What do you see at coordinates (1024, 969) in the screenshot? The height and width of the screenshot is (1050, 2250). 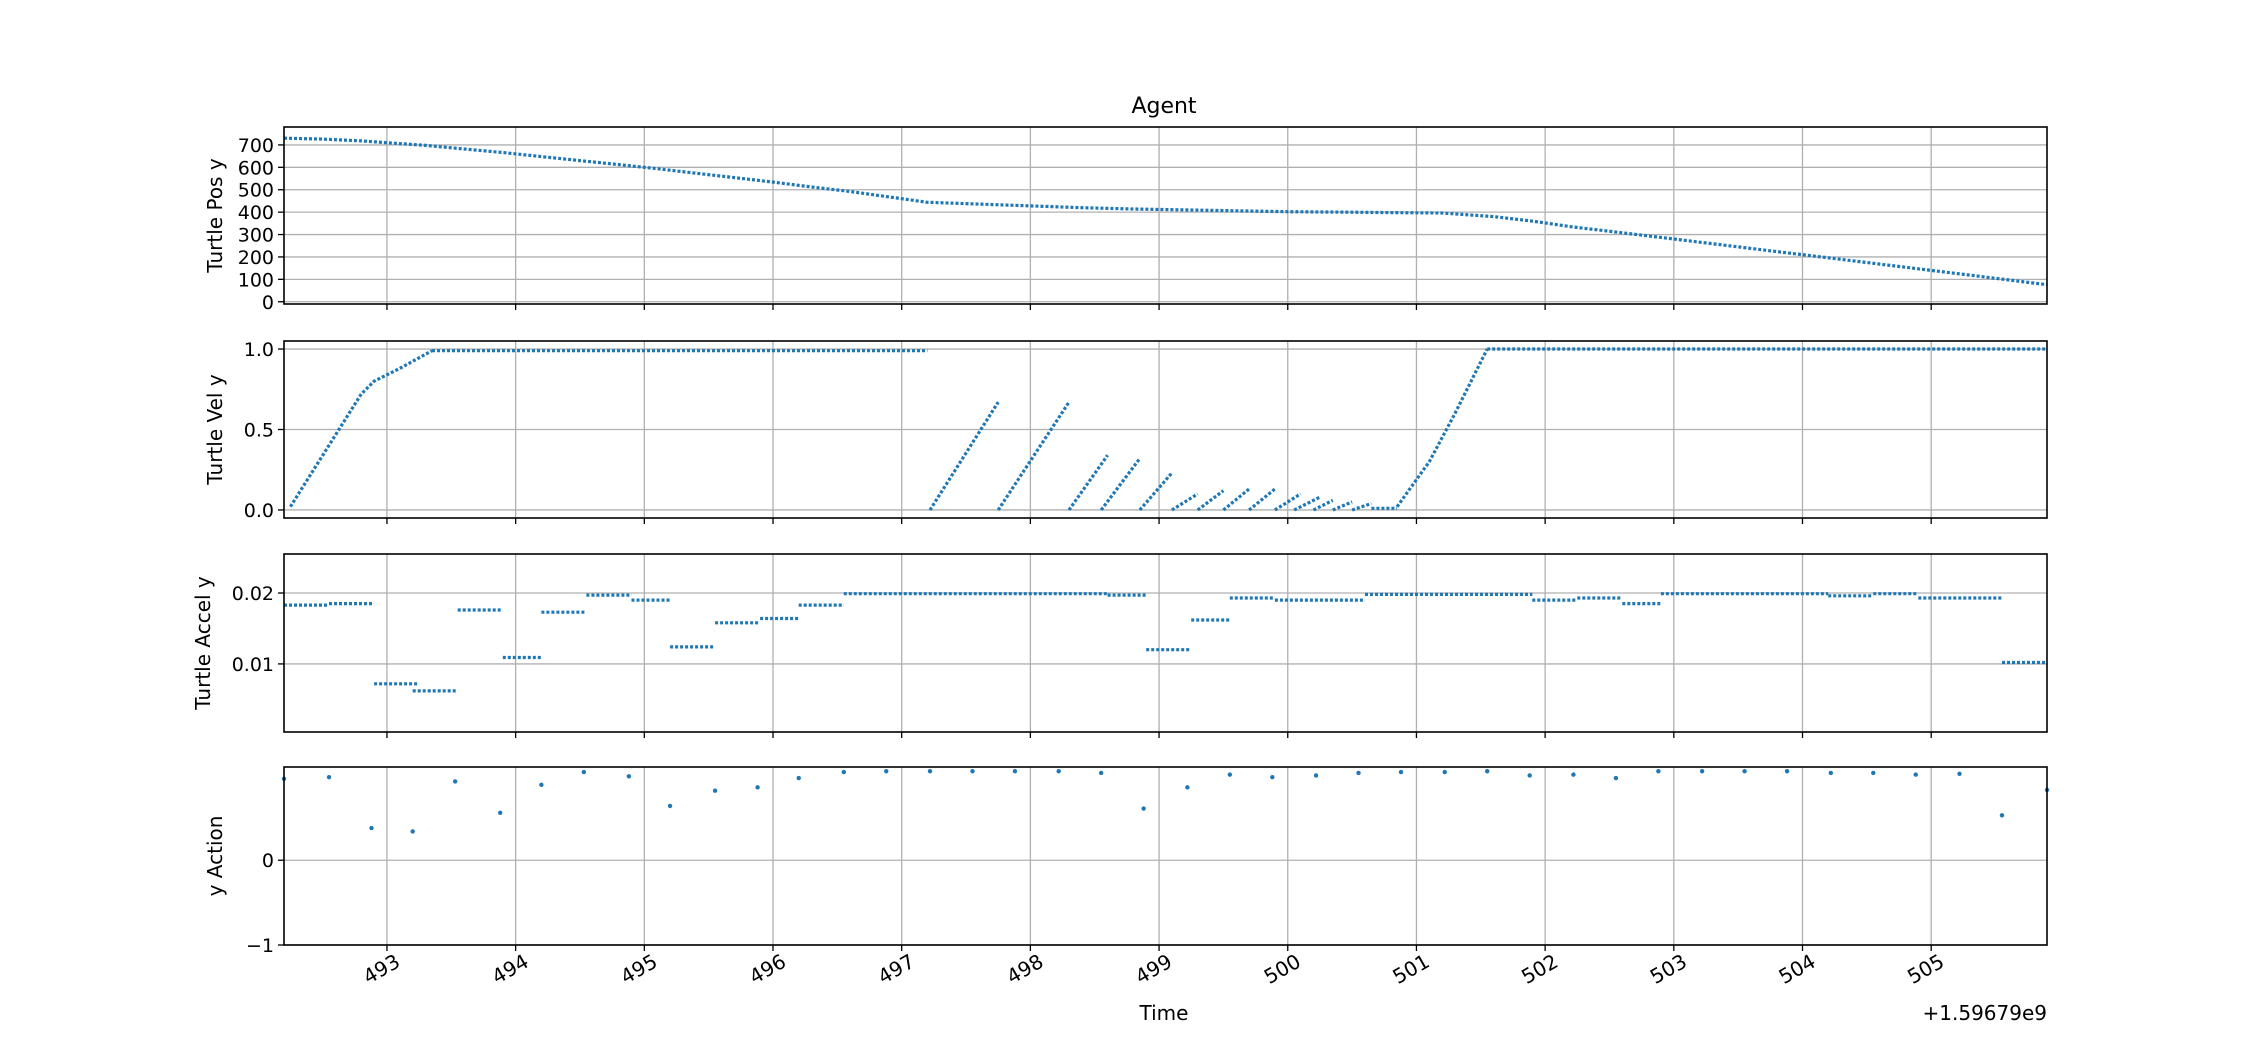 I see `x-tick-label: 498` at bounding box center [1024, 969].